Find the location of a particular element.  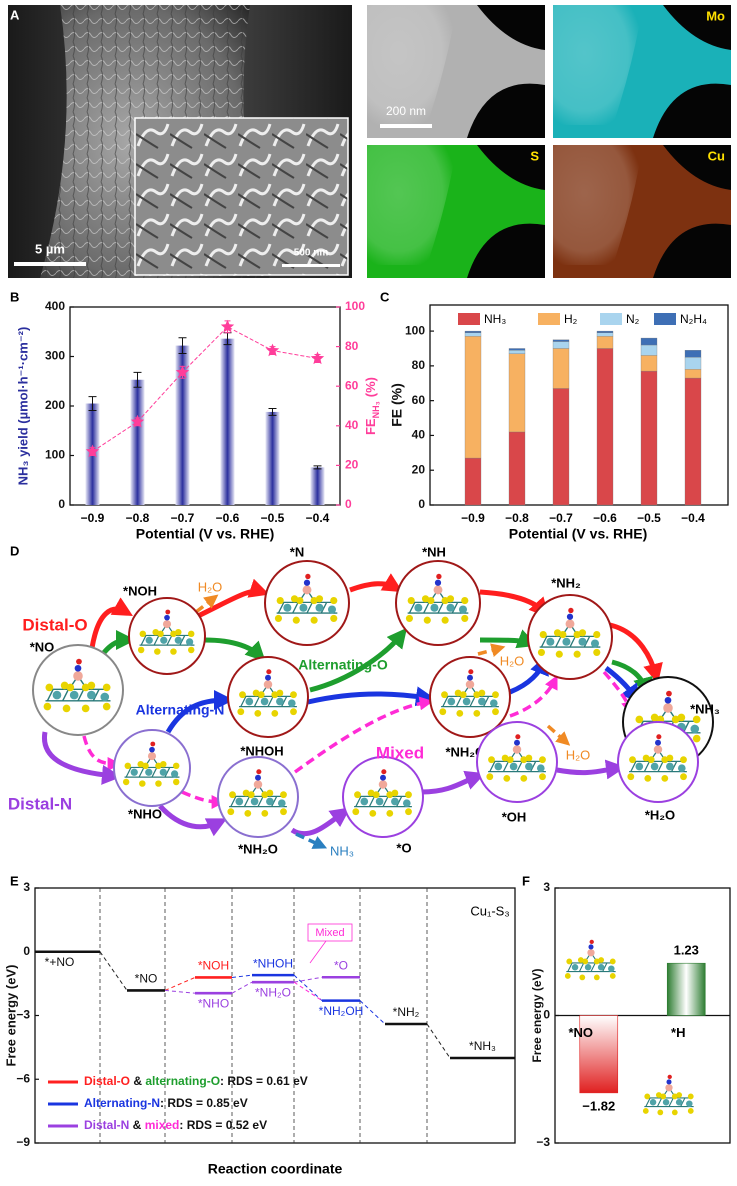

intermediate-label: *H₂O is located at coordinates (660, 814).